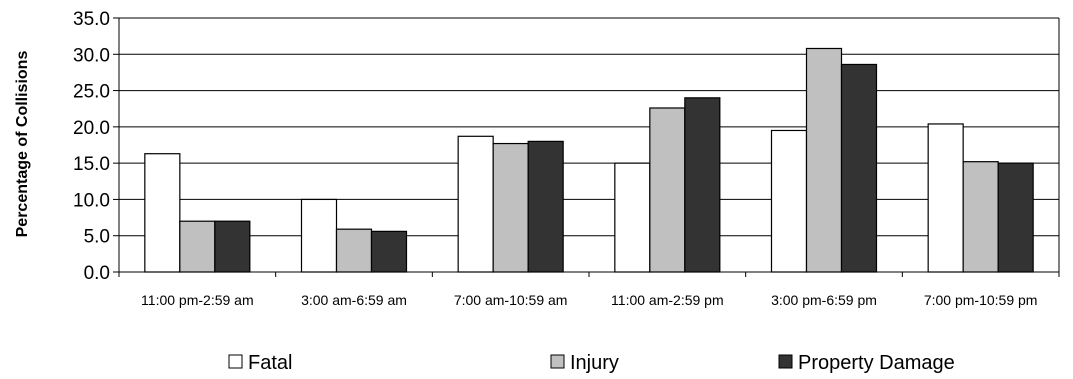  What do you see at coordinates (667, 300) in the screenshot?
I see `x-tick-label: 11:00 am-2:59 pm` at bounding box center [667, 300].